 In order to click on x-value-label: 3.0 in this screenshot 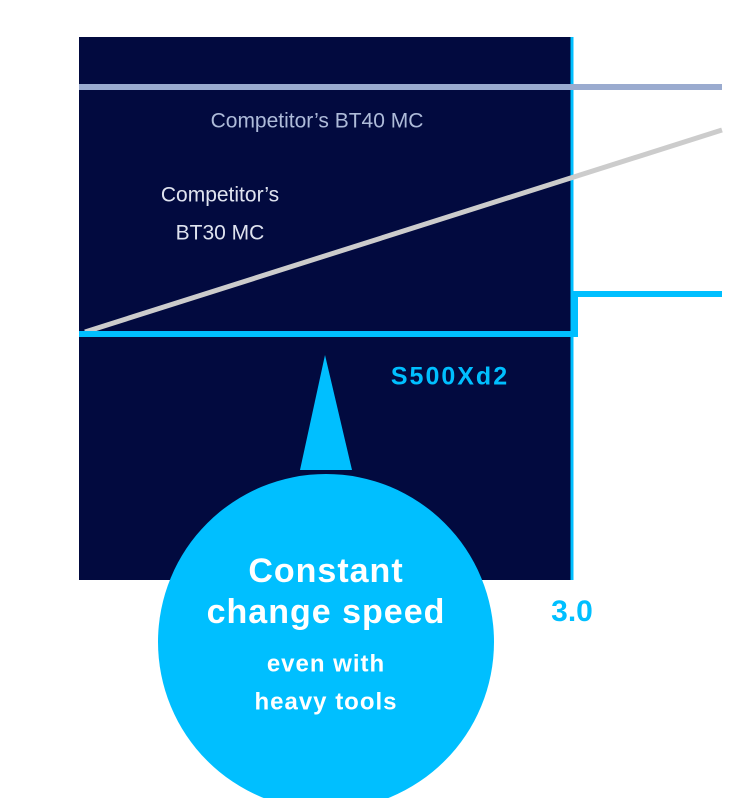, I will do `click(572, 611)`.